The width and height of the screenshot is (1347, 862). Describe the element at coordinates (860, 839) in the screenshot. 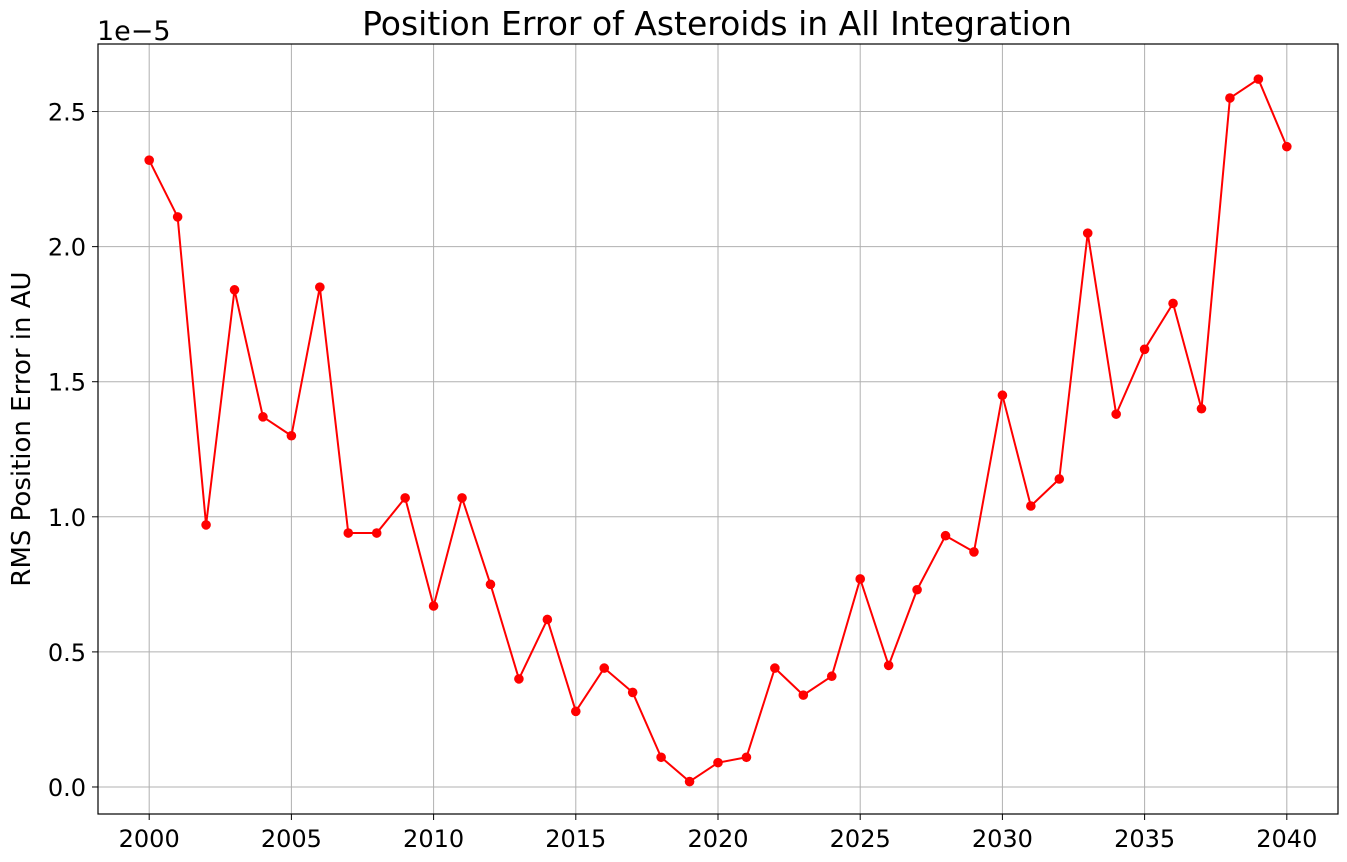

I see `x-tick-label: 2025` at that location.